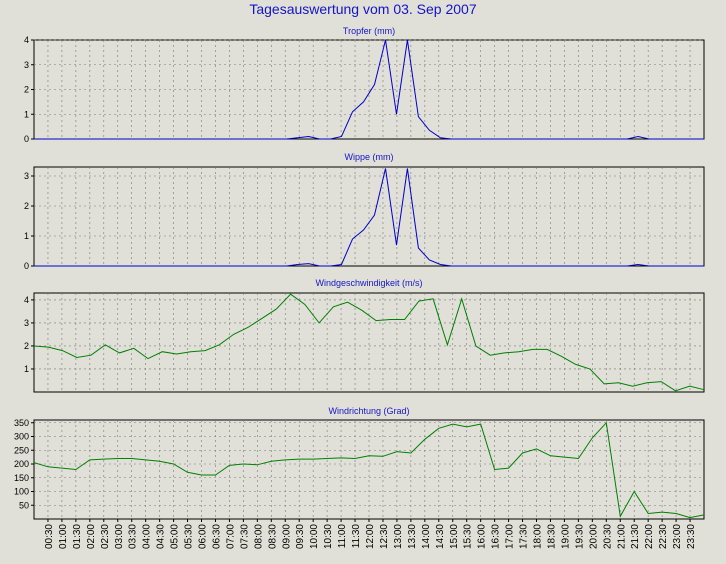 Image resolution: width=726 pixels, height=564 pixels. Describe the element at coordinates (369, 157) in the screenshot. I see `panel-title: Wippe (mm)` at that location.